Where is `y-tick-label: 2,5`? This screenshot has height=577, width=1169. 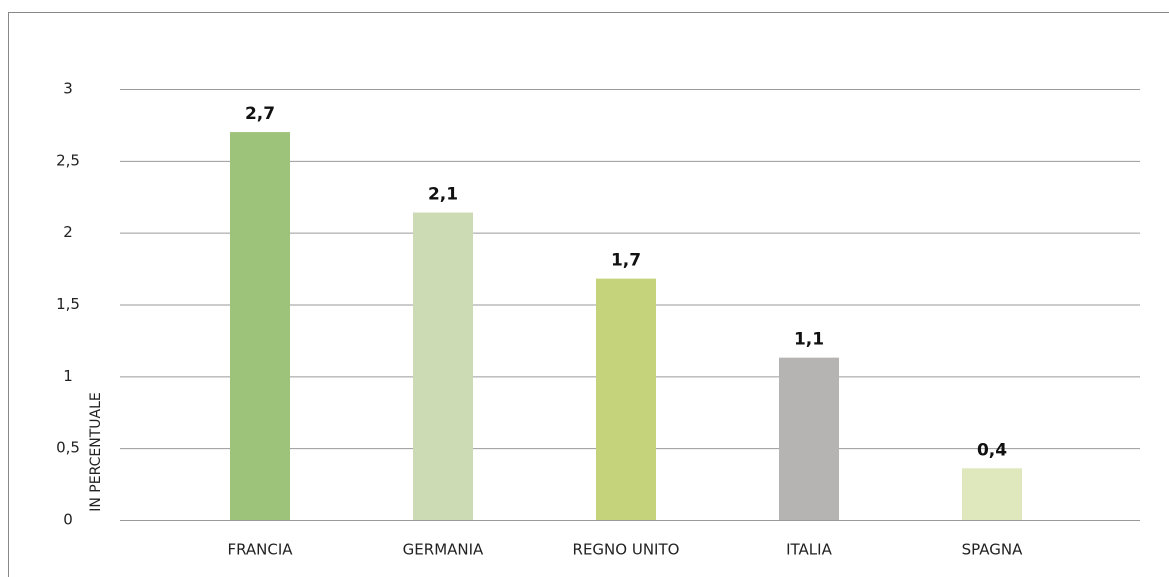
y-tick-label: 2,5 is located at coordinates (68, 160).